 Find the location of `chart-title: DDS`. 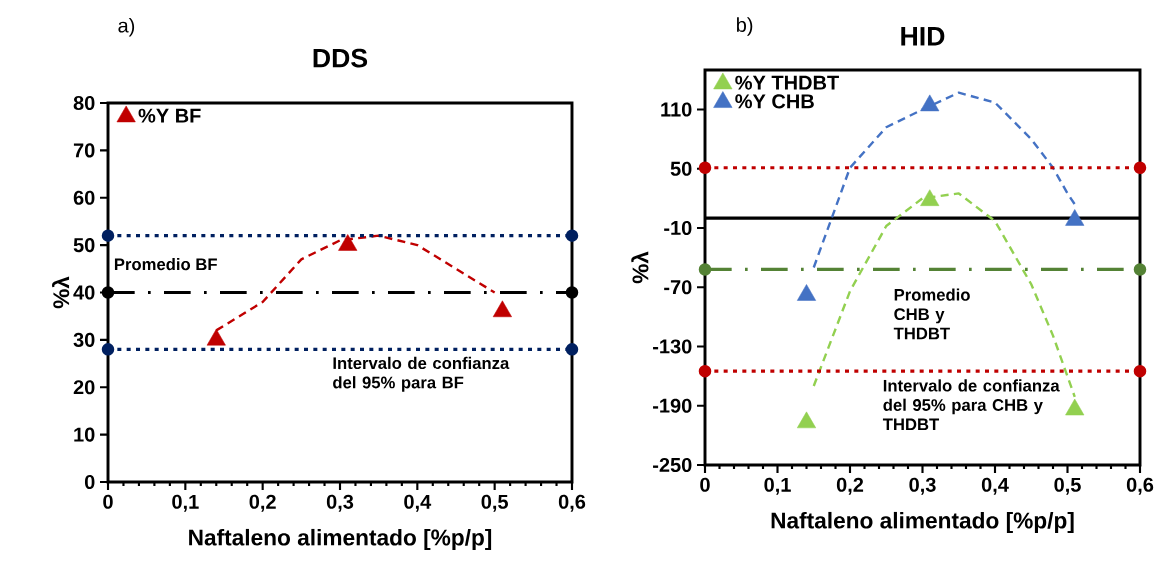

chart-title: DDS is located at coordinates (340, 58).